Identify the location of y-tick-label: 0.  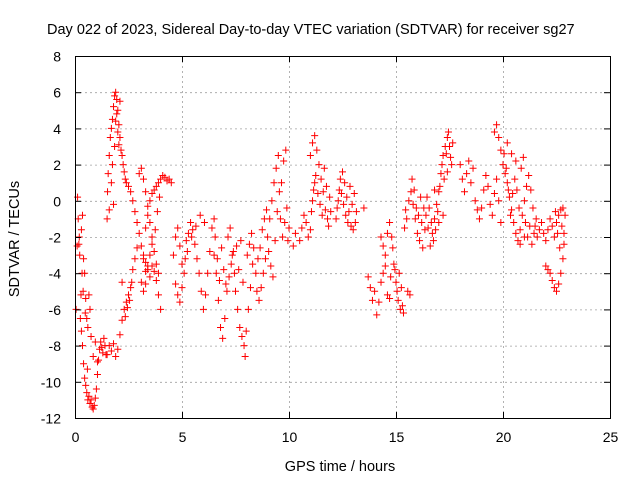
(57, 201).